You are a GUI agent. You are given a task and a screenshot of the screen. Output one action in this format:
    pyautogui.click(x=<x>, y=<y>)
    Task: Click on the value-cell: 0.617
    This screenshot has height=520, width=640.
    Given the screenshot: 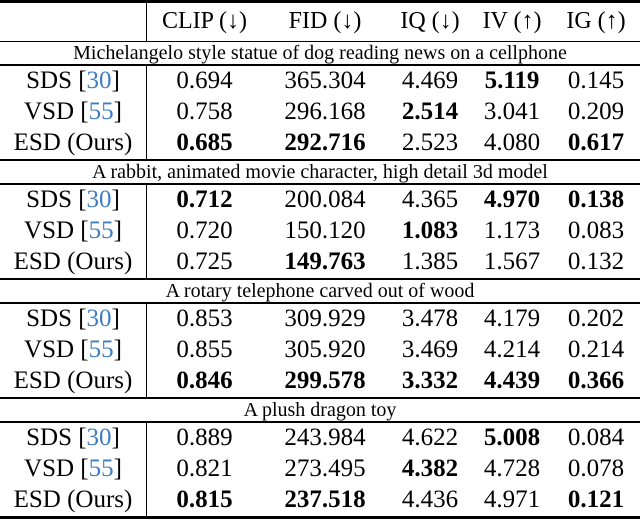 What is the action you would take?
    pyautogui.click(x=596, y=142)
    